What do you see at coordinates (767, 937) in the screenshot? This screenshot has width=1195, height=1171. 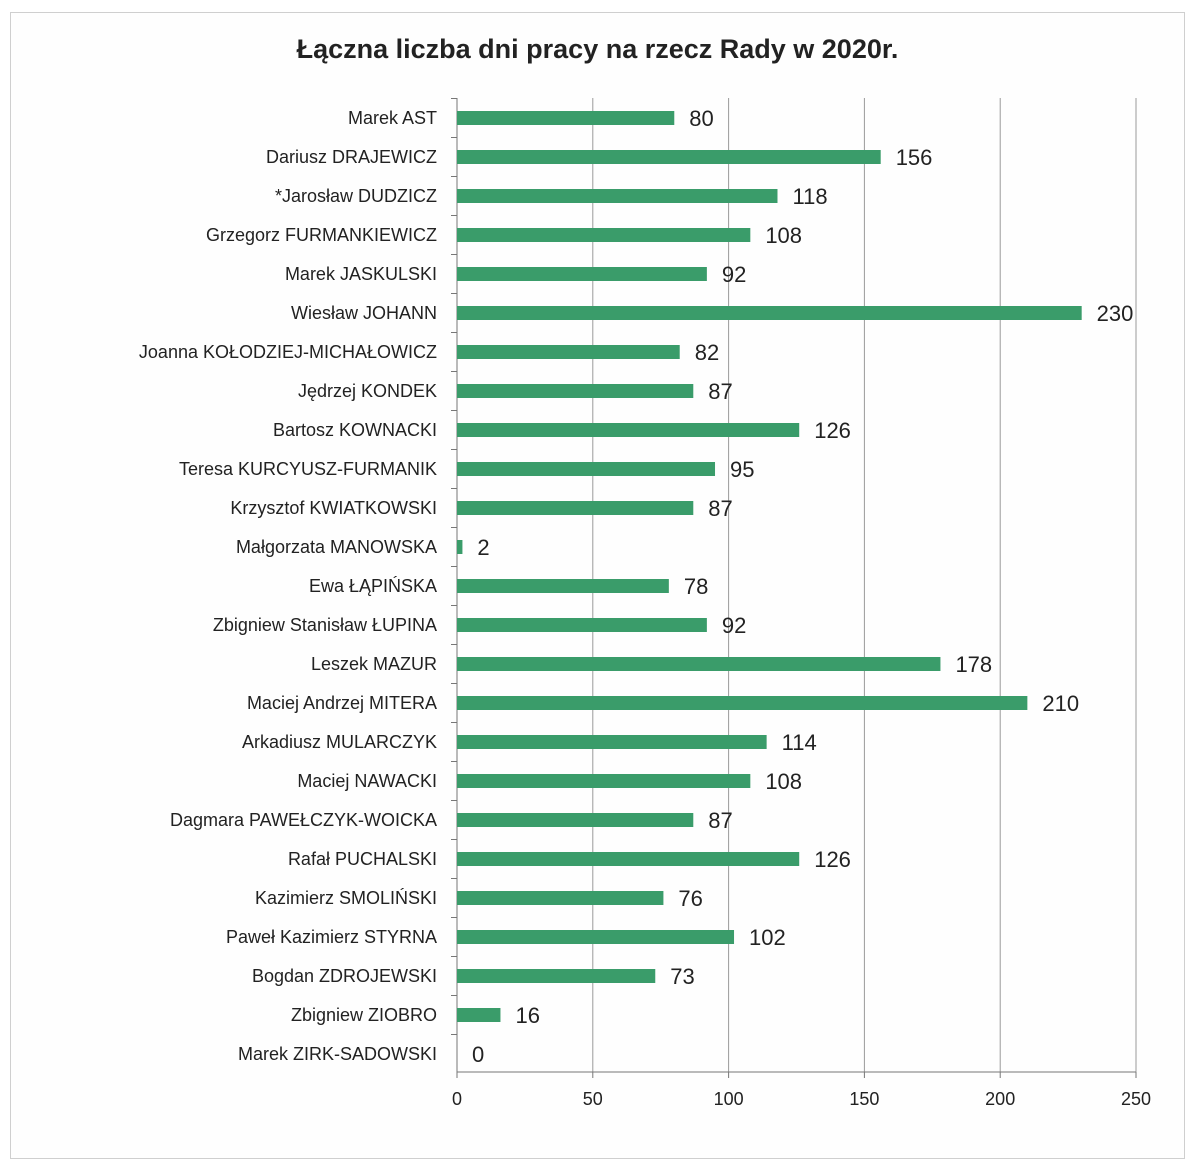 I see `data-label: 102` at bounding box center [767, 937].